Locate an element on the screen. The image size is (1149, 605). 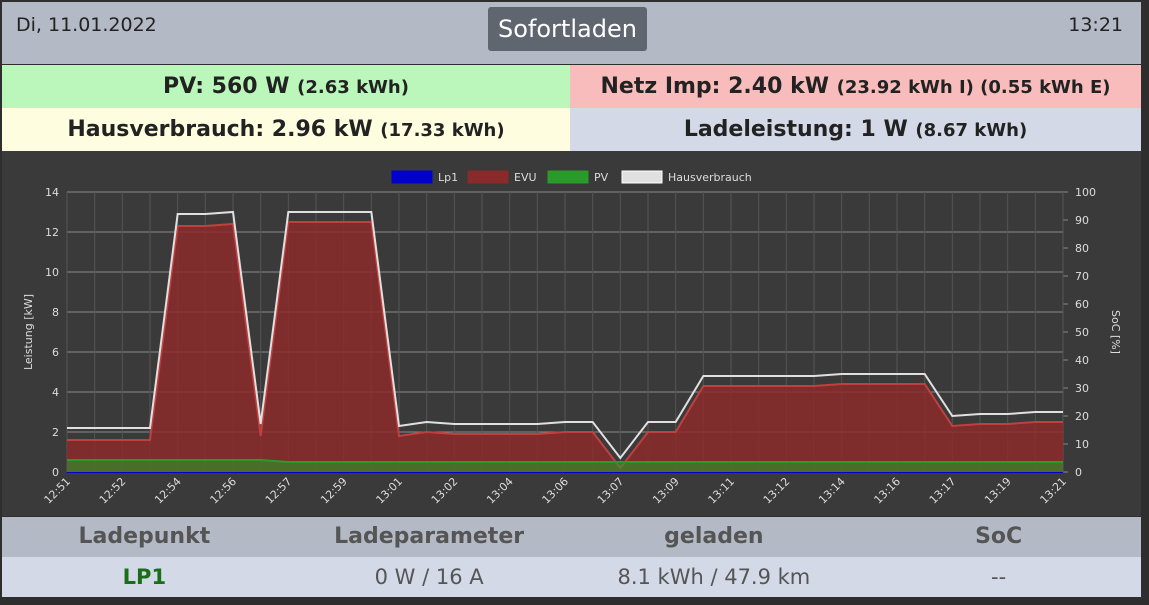
tile-label: Ladeleistung: 1 W is located at coordinates (795, 129).